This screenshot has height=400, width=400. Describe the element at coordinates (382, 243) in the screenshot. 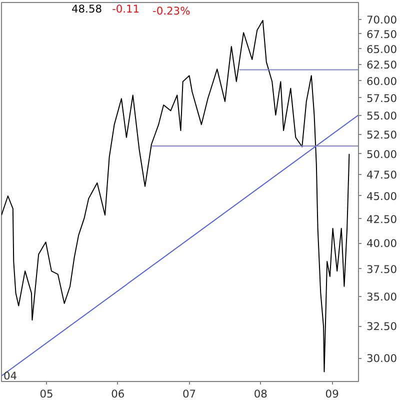

I see `y-tick-label: 40.00` at that location.